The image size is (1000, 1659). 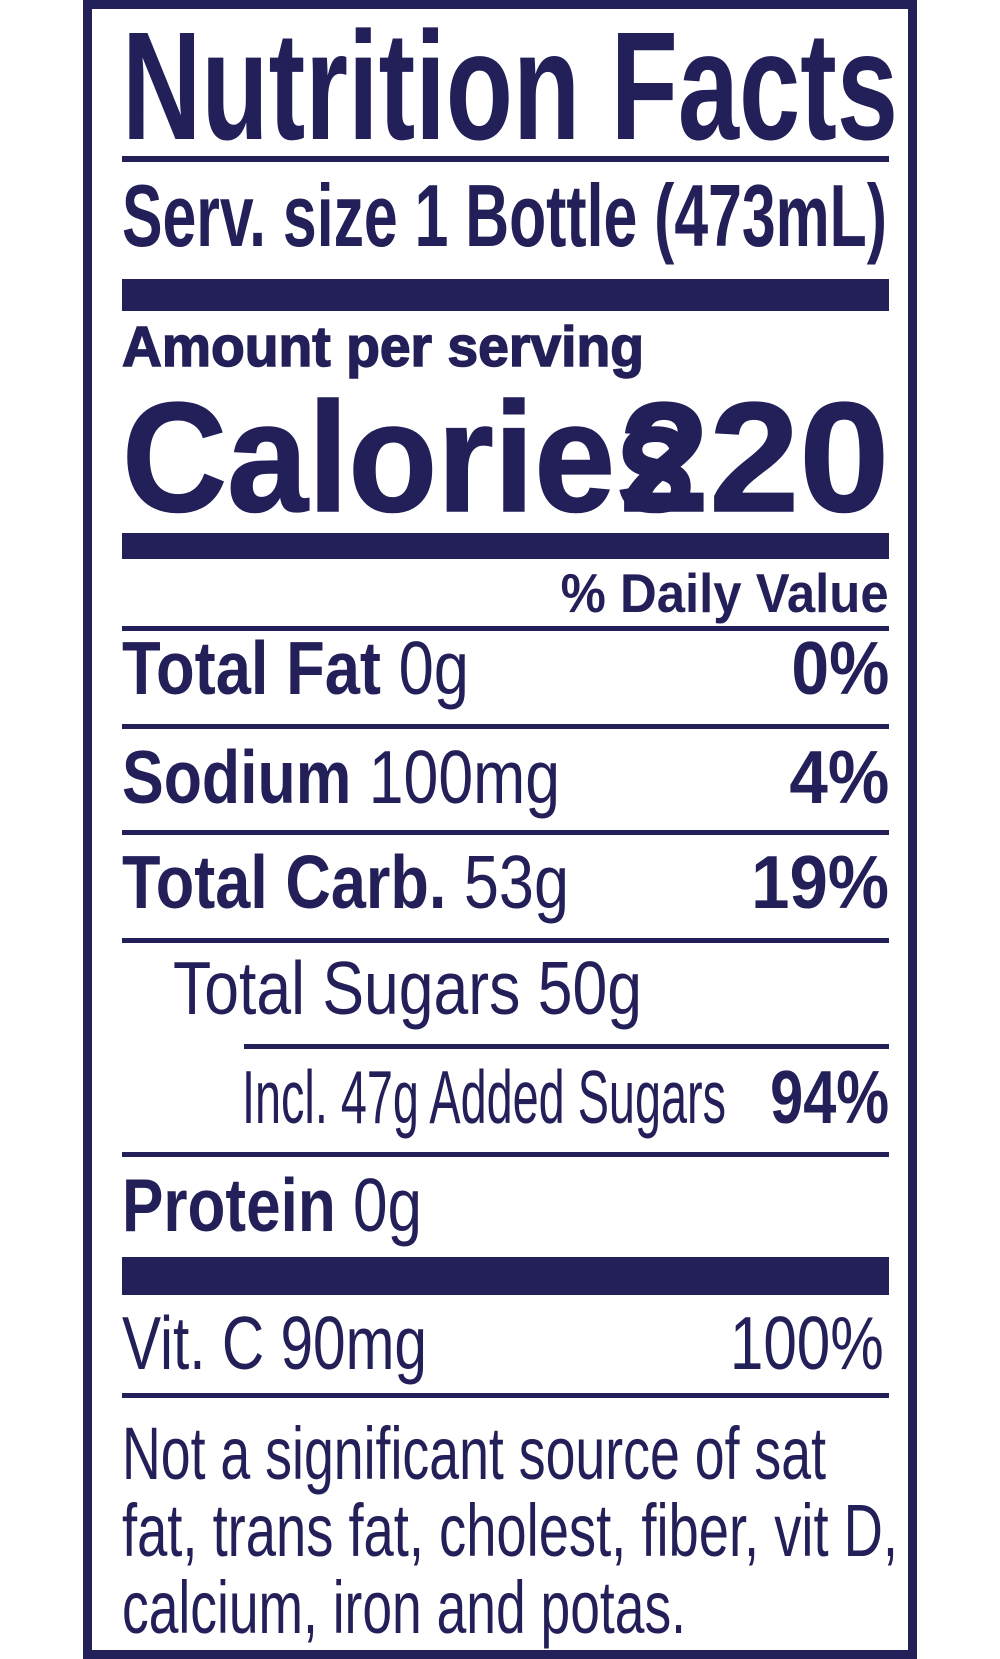 What do you see at coordinates (840, 668) in the screenshot?
I see `dv-total-fat: 0%` at bounding box center [840, 668].